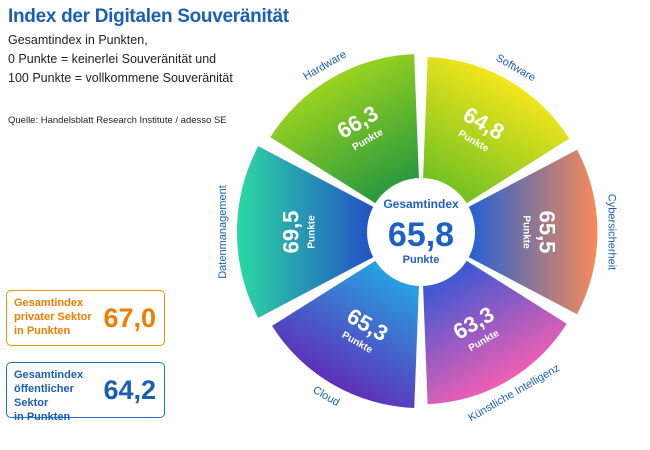  What do you see at coordinates (53, 317) in the screenshot?
I see `private-label-line-2: privater Sektor` at bounding box center [53, 317].